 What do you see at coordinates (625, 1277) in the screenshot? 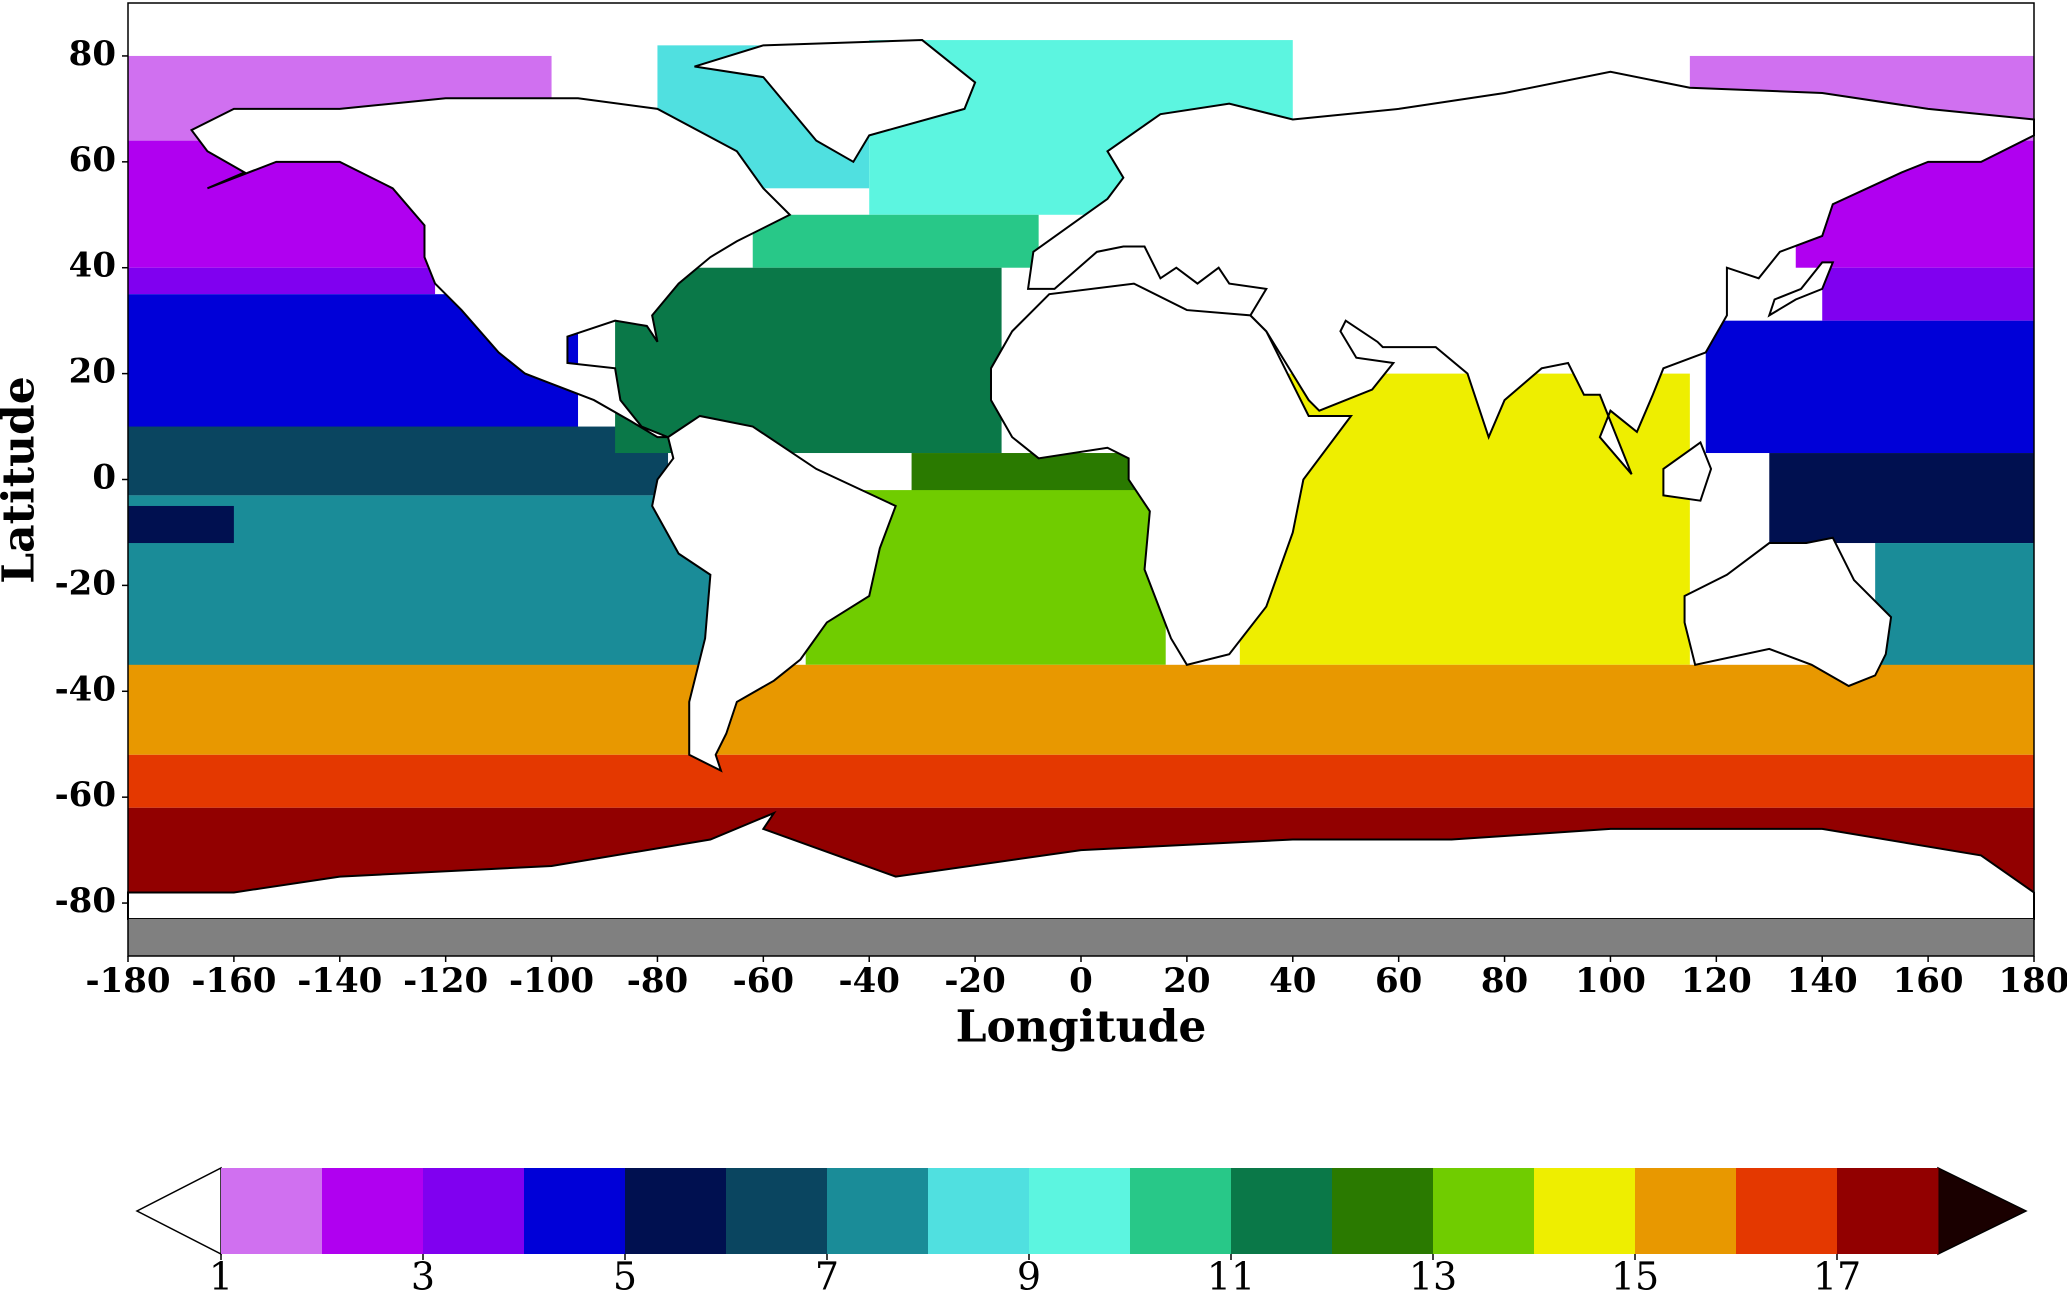
I see `colorbar-tick-label: 5` at bounding box center [625, 1277].